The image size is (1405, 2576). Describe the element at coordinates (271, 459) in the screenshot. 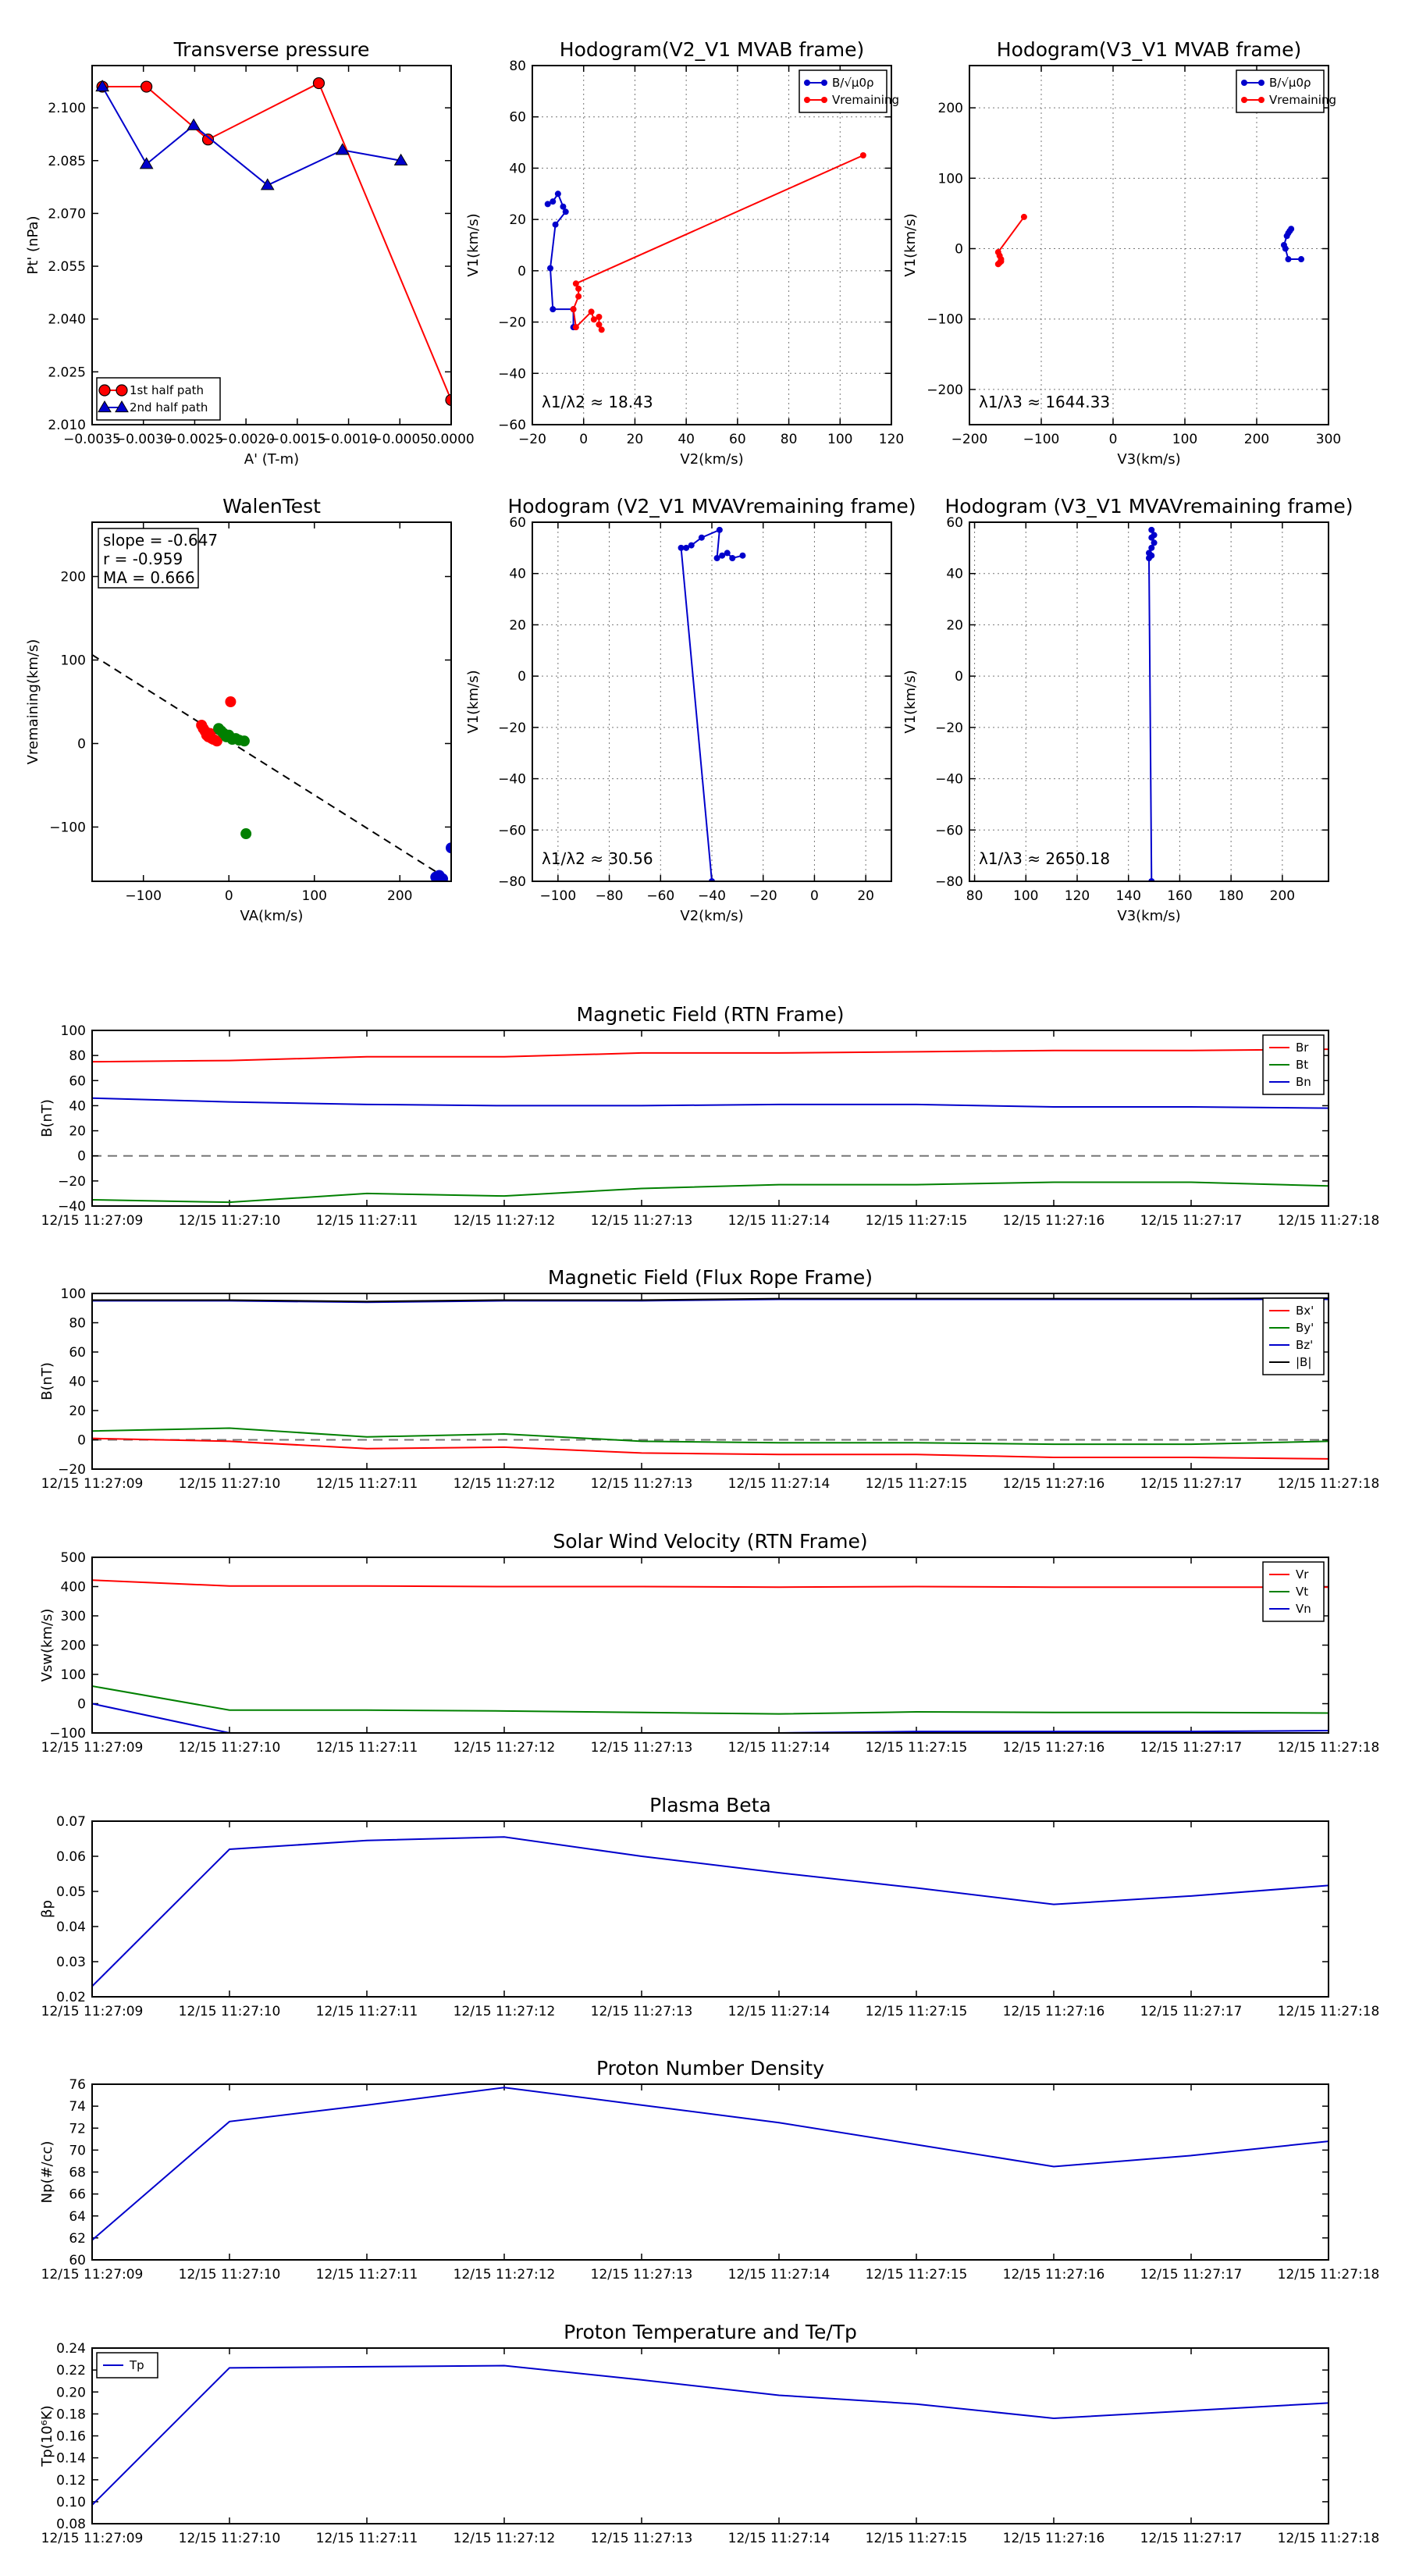

I see `x-axis-label: A' (T-m)` at that location.